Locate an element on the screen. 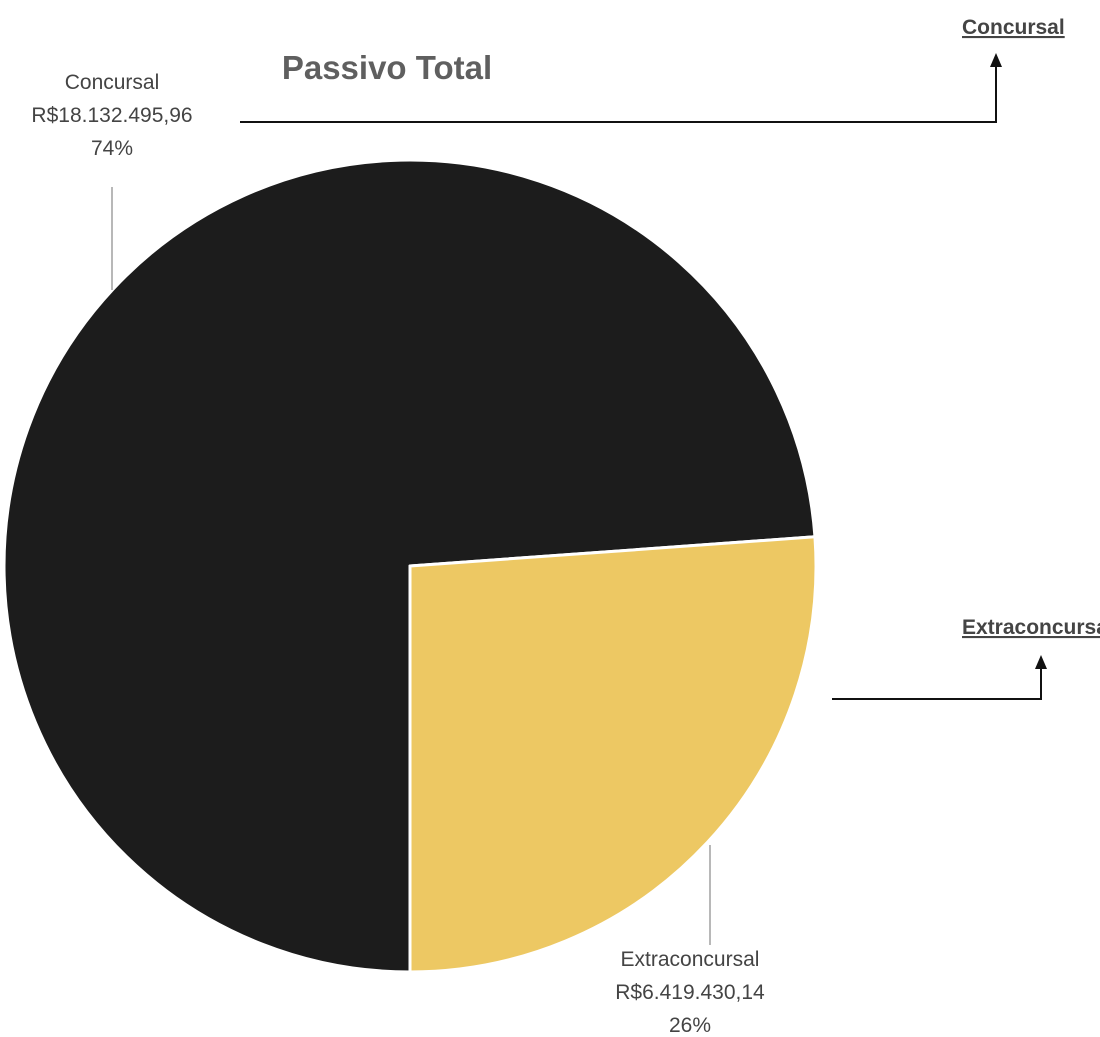 The height and width of the screenshot is (1037, 1100). slice-label-concursal-percent: 74% is located at coordinates (112, 148).